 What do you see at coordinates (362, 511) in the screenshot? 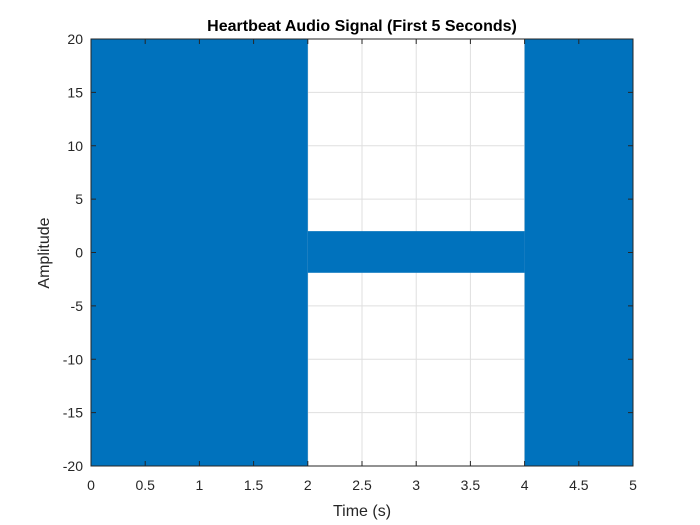
I see `x-axis-label: Time (s)` at bounding box center [362, 511].